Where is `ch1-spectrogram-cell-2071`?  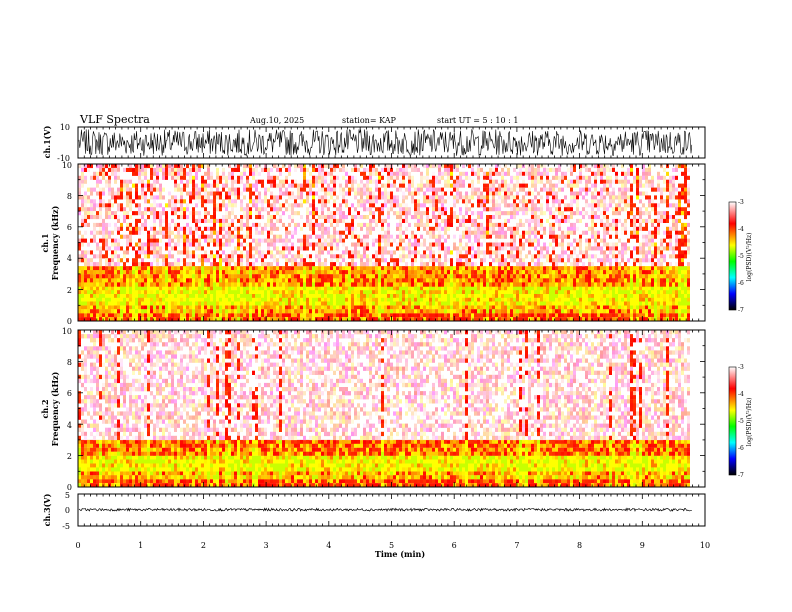
ch1-spectrogram-cell-2071 is located at coordinates (280, 303).